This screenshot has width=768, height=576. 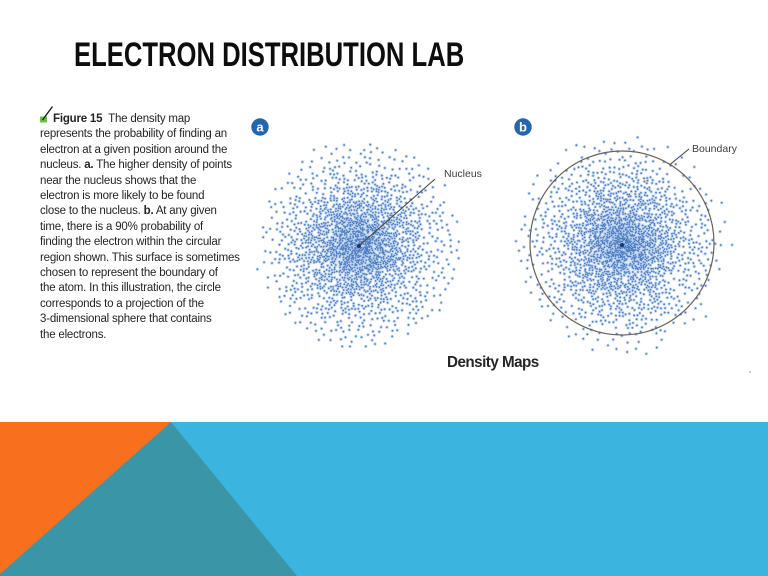 I want to click on svg-text: b, so click(x=523, y=127).